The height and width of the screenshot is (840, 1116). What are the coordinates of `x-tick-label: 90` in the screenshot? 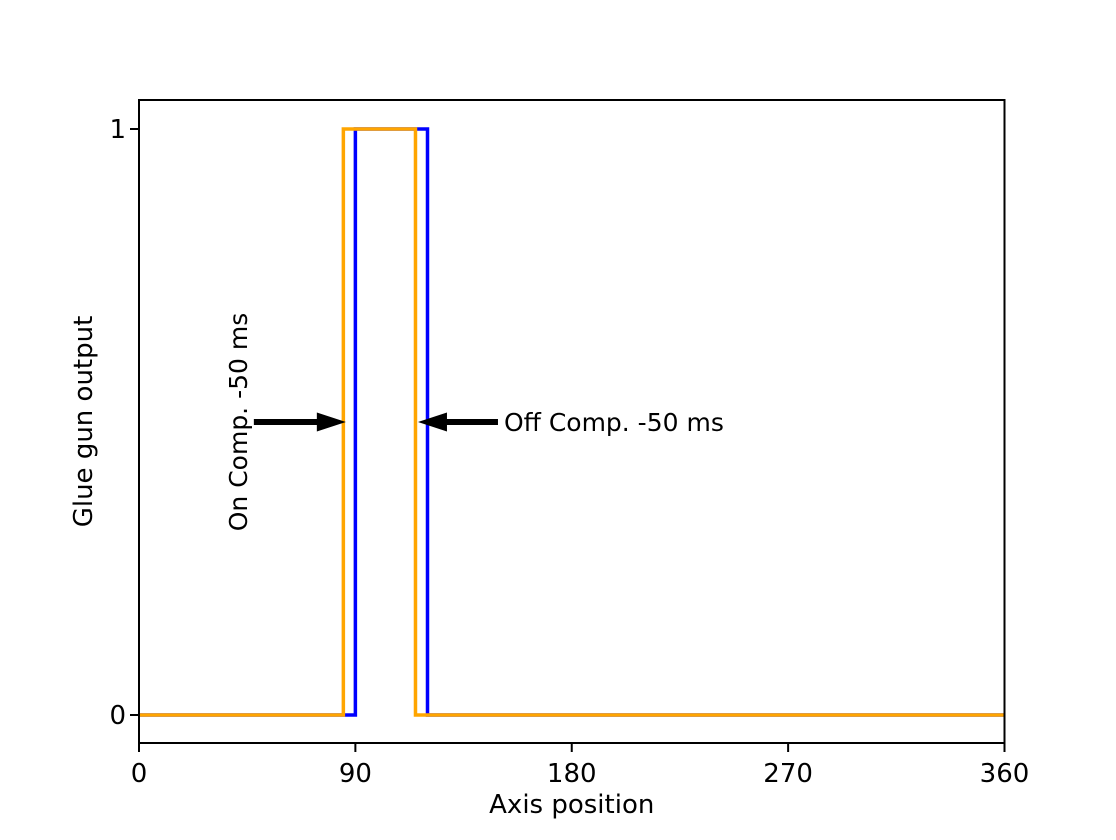 It's located at (355, 774).